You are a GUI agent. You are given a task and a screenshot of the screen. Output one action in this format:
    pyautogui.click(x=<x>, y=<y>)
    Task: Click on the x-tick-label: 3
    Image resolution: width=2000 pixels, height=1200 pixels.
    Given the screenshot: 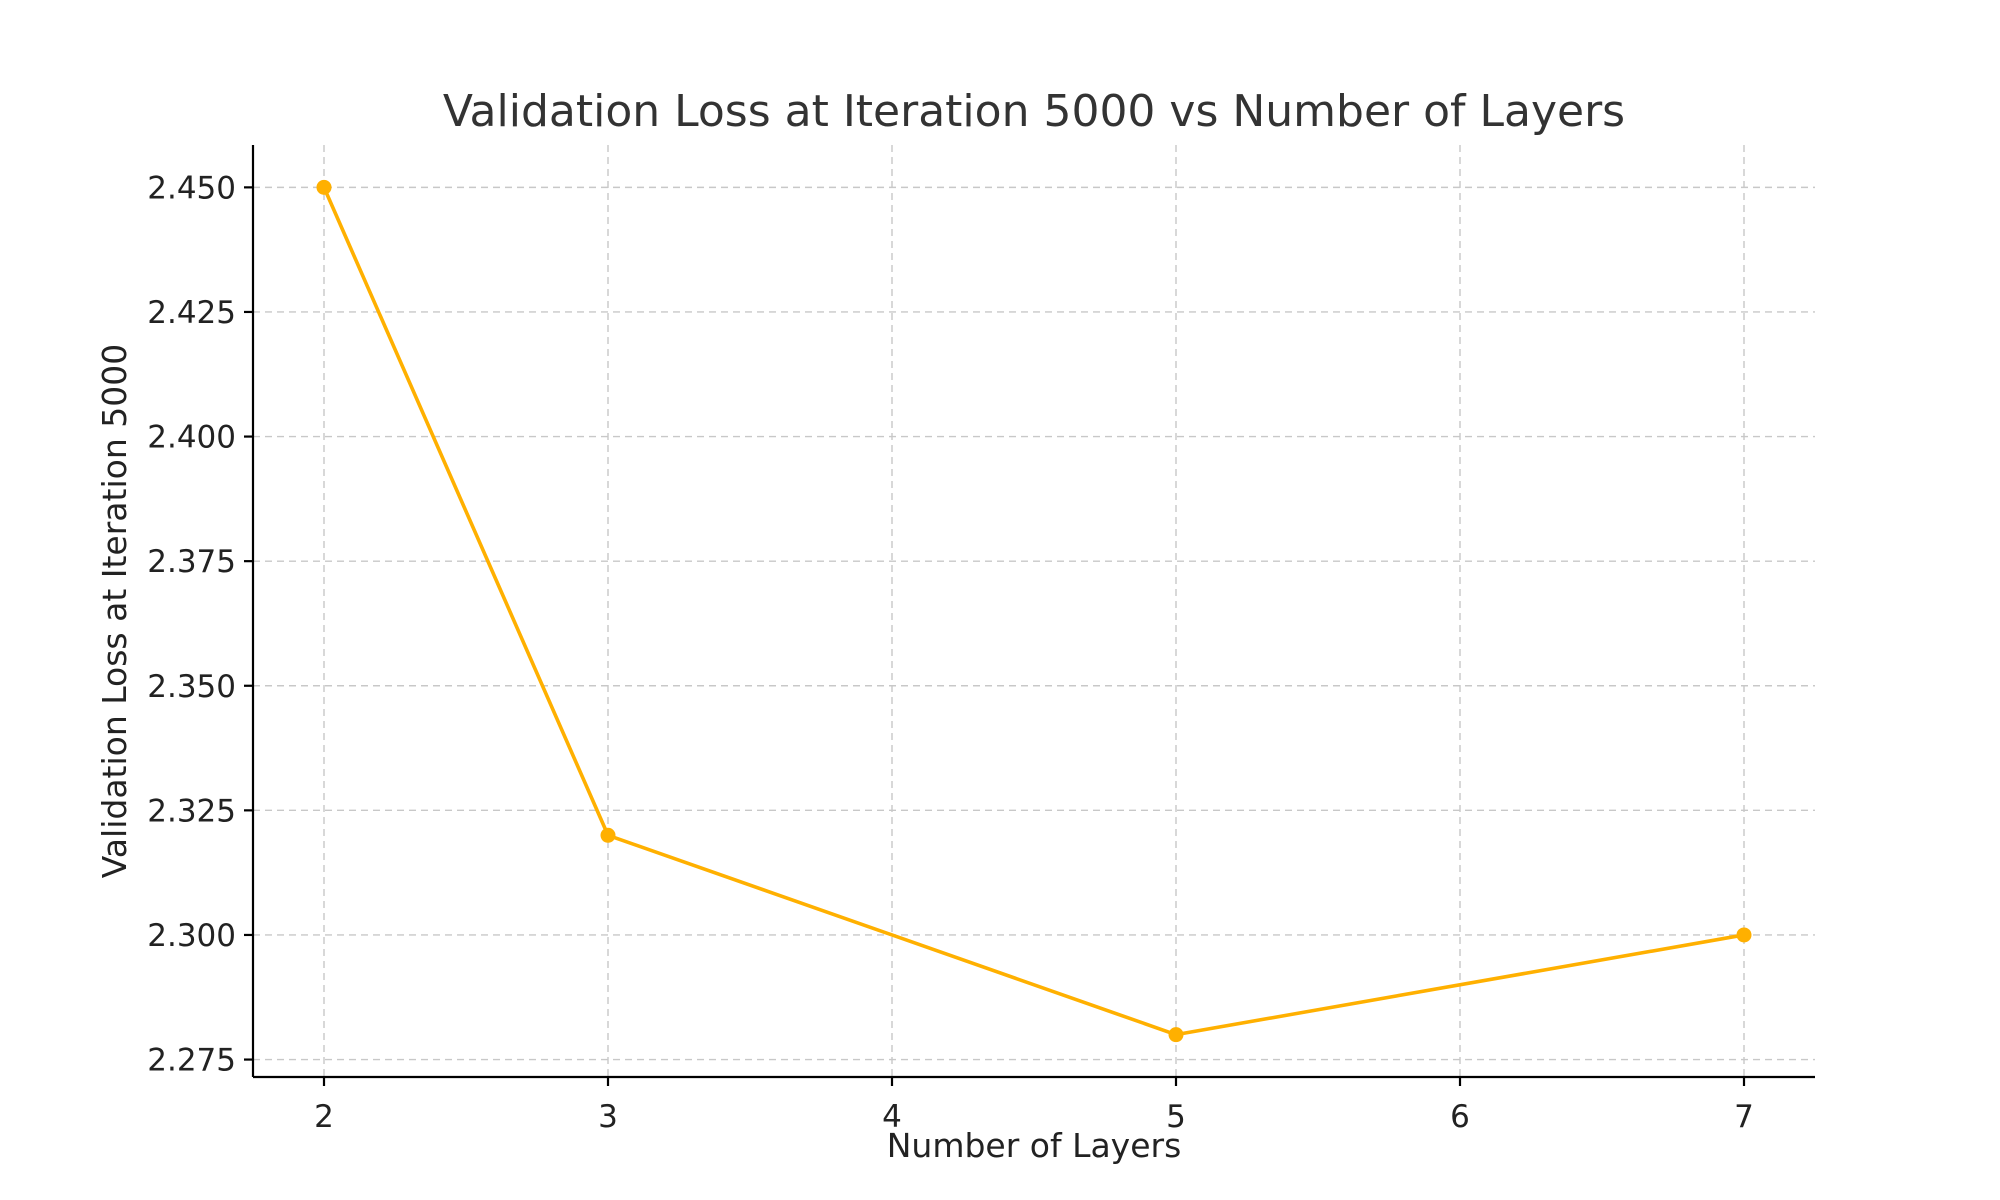 What is the action you would take?
    pyautogui.click(x=608, y=1117)
    